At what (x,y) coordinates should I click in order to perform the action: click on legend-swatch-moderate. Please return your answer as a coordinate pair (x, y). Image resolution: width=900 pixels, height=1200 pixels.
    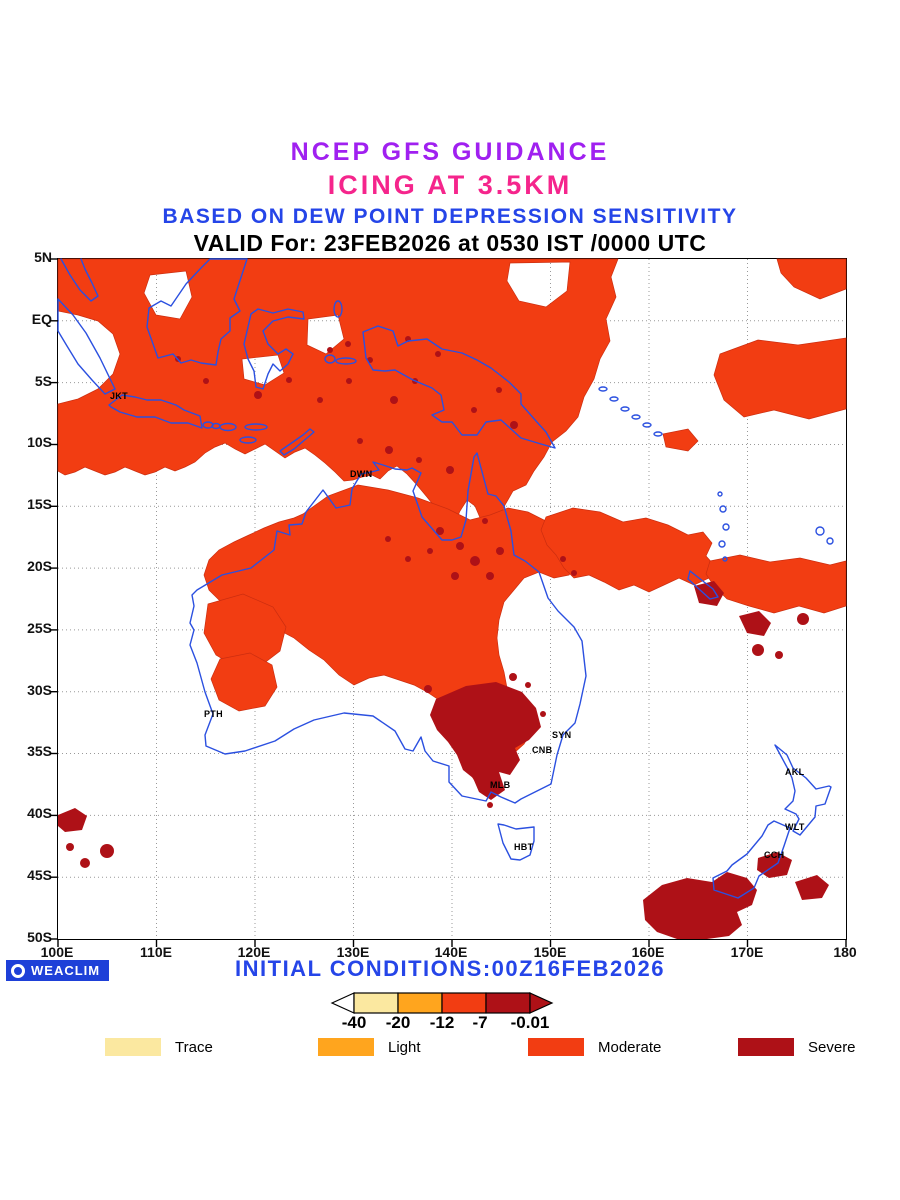
    Looking at the image, I should click on (556, 1047).